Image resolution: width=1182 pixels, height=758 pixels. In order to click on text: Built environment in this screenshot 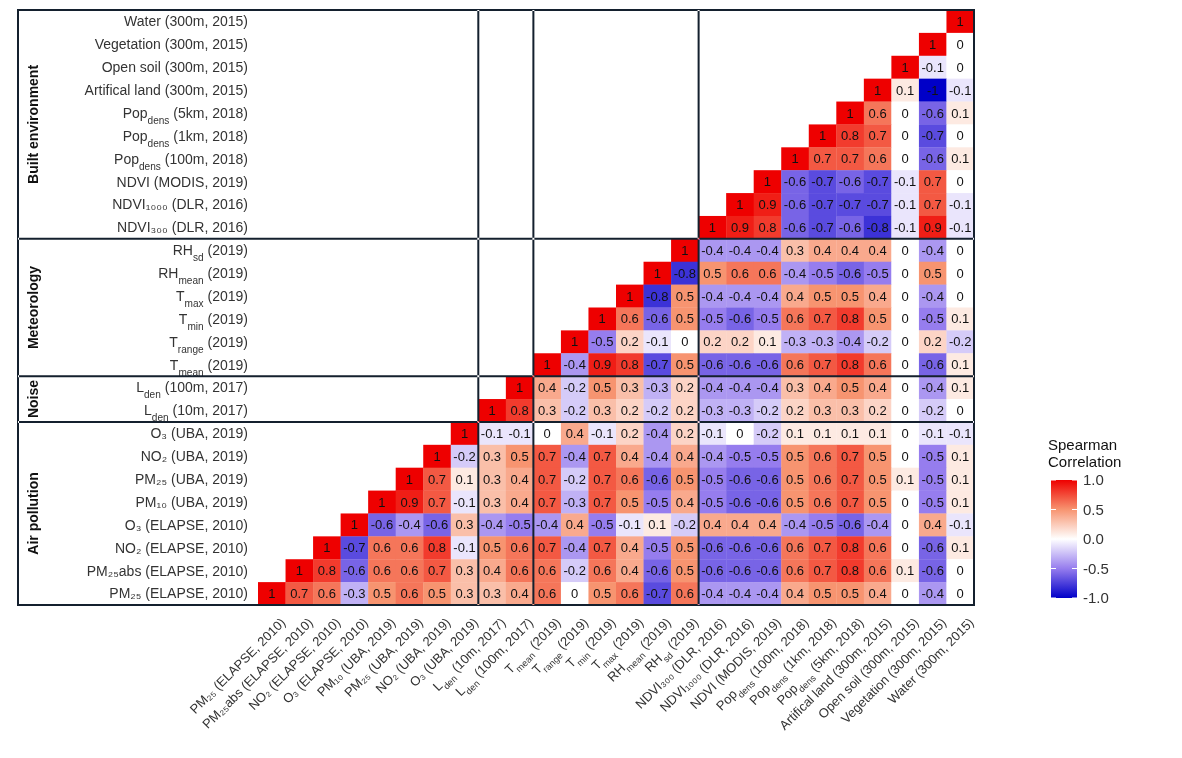, I will do `click(33, 124)`.